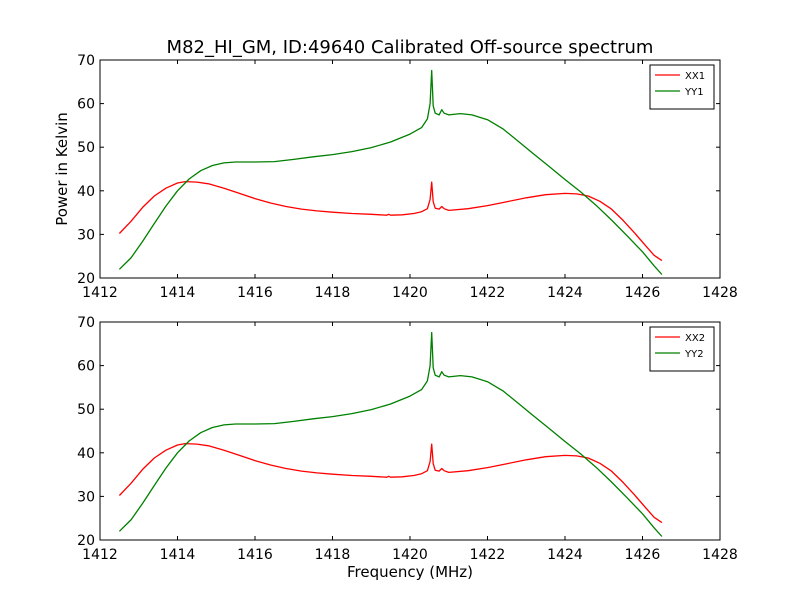 The image size is (800, 600). Describe the element at coordinates (86, 61) in the screenshot. I see `top-y-tick-label: 70` at that location.